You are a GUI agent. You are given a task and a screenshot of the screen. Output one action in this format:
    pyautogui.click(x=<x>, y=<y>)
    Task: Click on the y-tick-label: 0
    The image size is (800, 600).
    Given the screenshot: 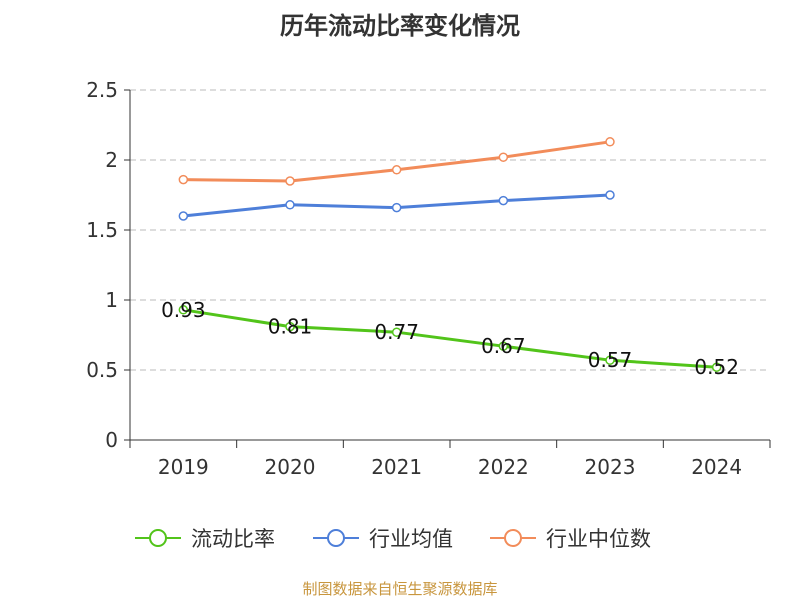 What is the action you would take?
    pyautogui.click(x=111, y=440)
    